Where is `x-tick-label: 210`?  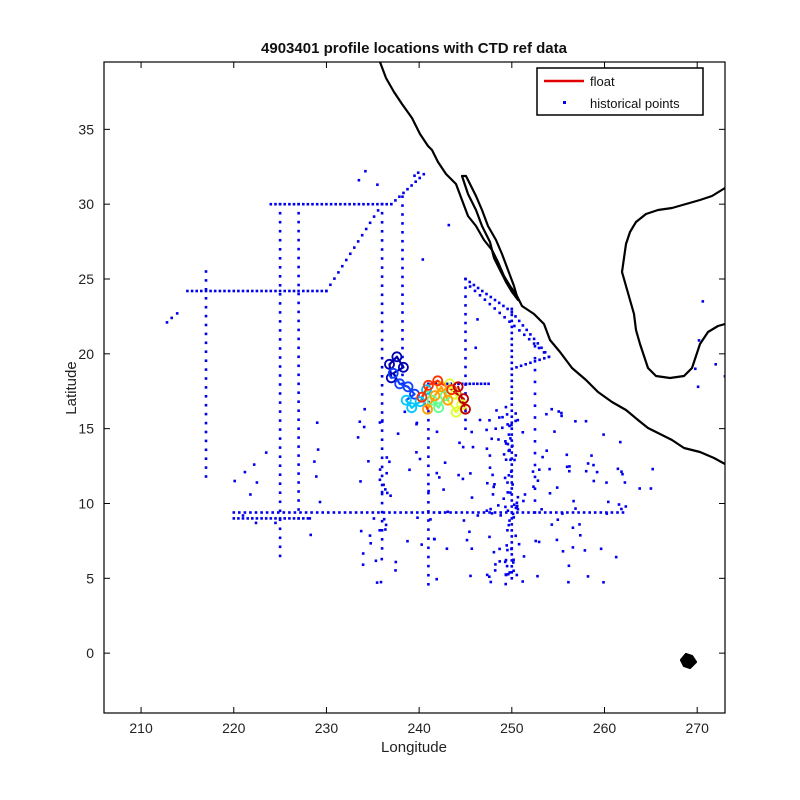 x-tick-label: 210 is located at coordinates (141, 728).